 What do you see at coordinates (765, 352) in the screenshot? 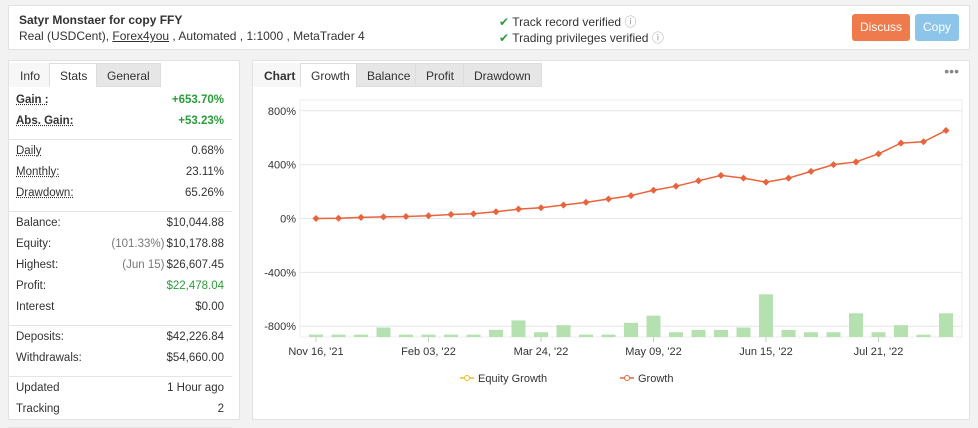
I see `x-tick-label: Jun 15, '22` at bounding box center [765, 352].